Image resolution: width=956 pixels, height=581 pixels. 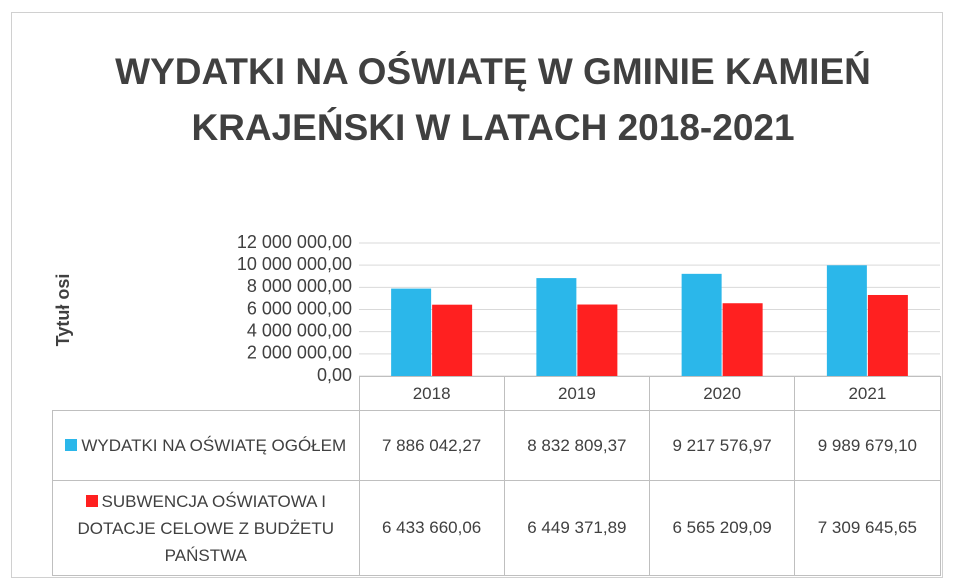 What do you see at coordinates (577, 528) in the screenshot?
I see `table-value: 6 449 371,89` at bounding box center [577, 528].